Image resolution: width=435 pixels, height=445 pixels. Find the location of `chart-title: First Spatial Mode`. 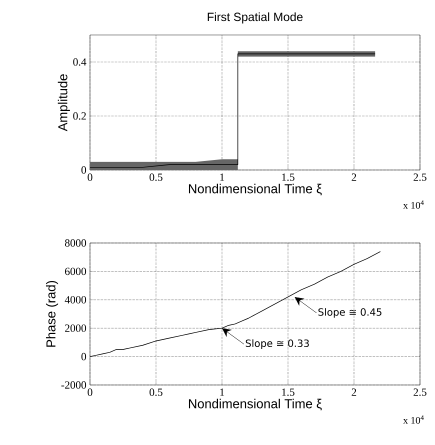

chart-title: First Spatial Mode is located at coordinates (255, 18).